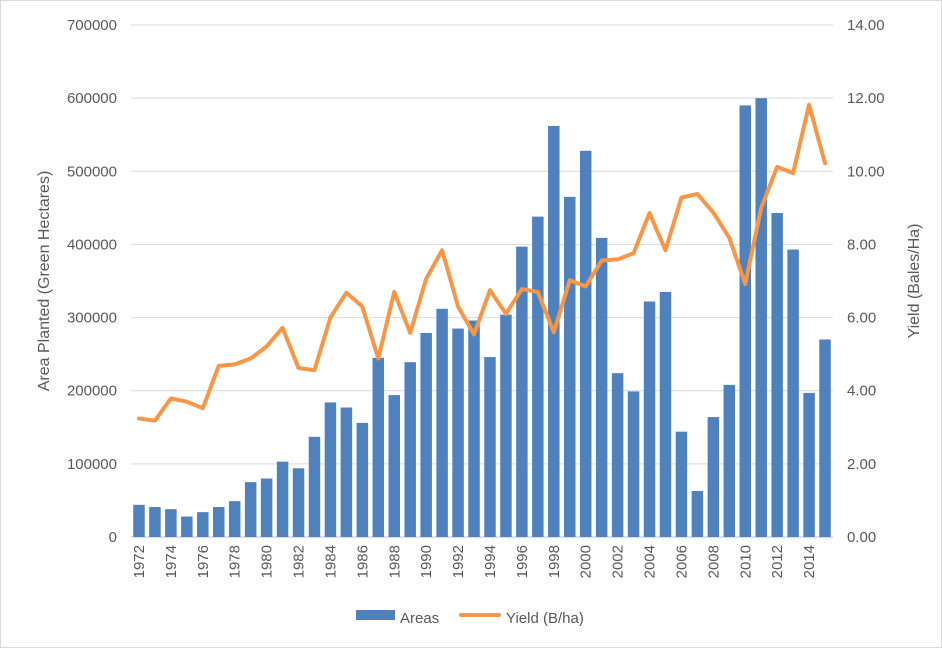 The width and height of the screenshot is (942, 652). Describe the element at coordinates (266, 507) in the screenshot. I see `bar-1980` at that location.